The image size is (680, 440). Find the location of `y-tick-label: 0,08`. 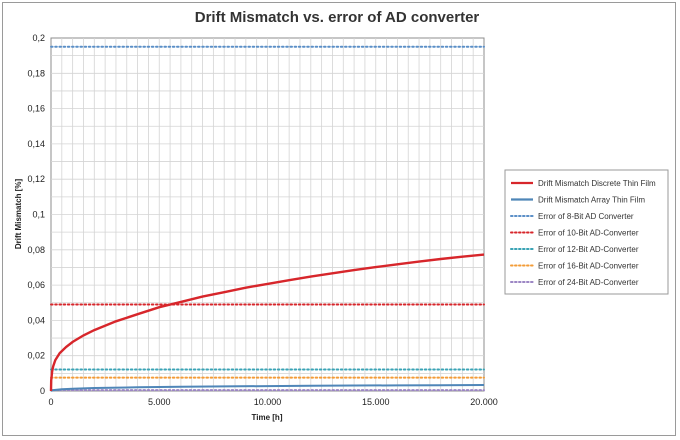

y-tick-label: 0,08 is located at coordinates (36, 250).